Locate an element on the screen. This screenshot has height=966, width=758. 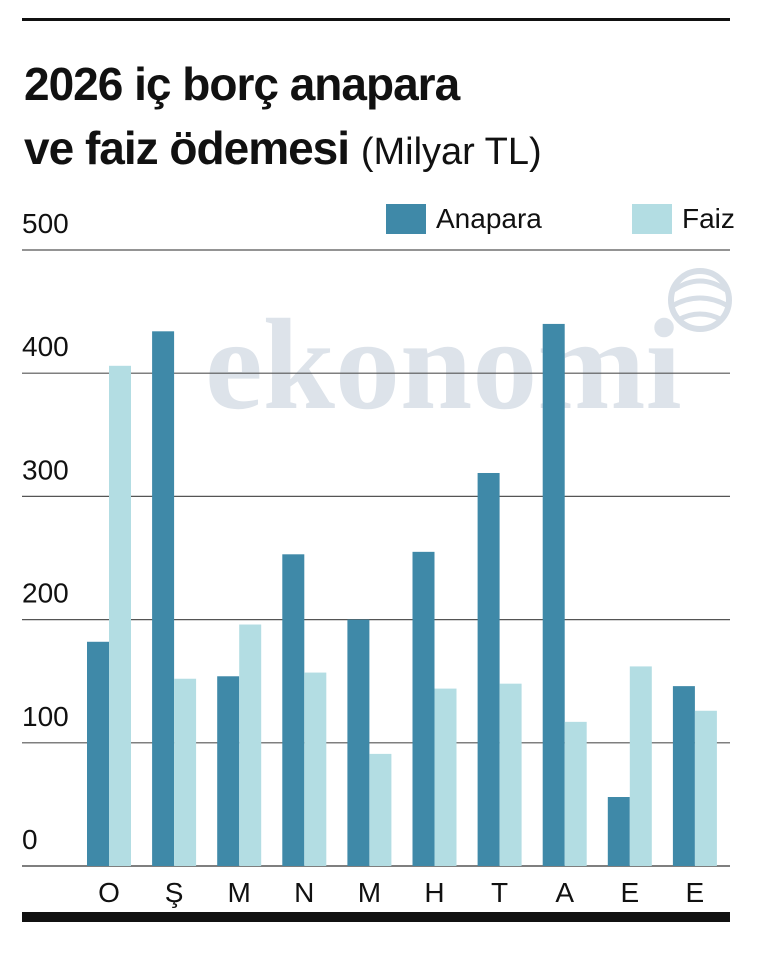
x-tick-label: O is located at coordinates (109, 892).